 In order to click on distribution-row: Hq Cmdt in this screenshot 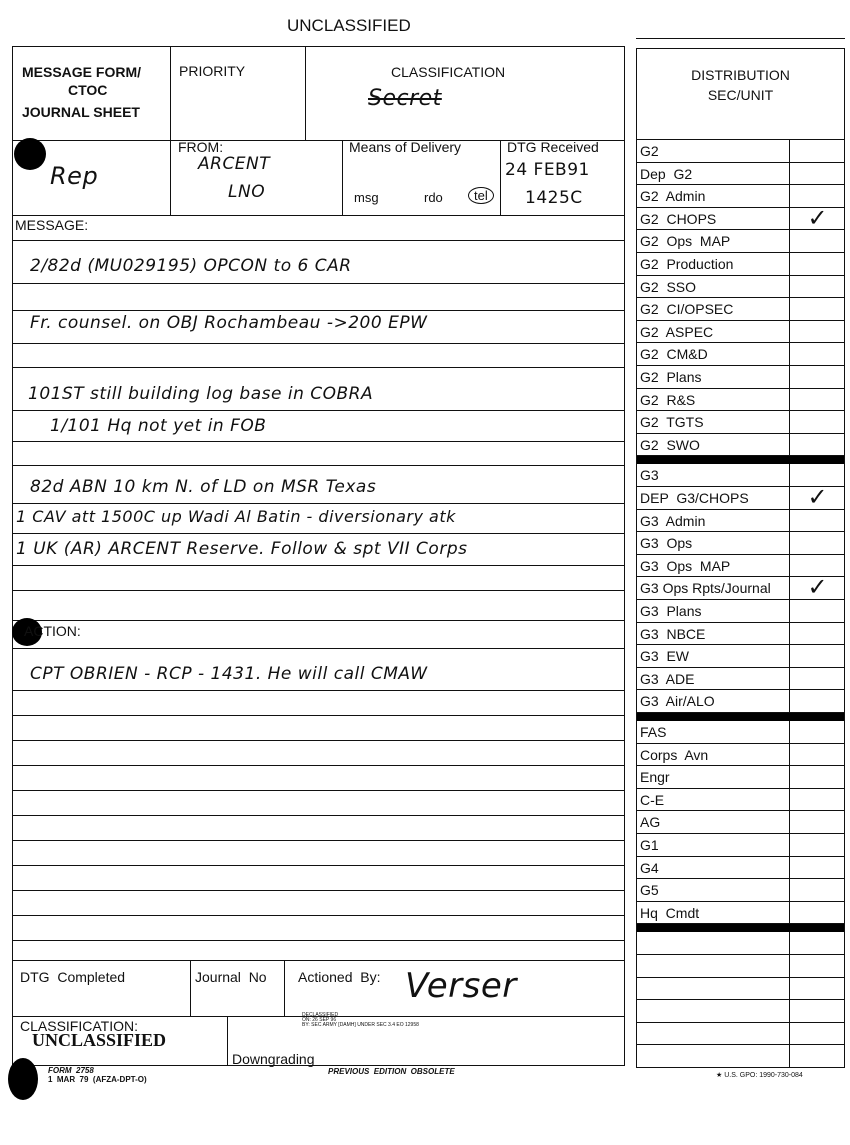, I will do `click(741, 913)`.